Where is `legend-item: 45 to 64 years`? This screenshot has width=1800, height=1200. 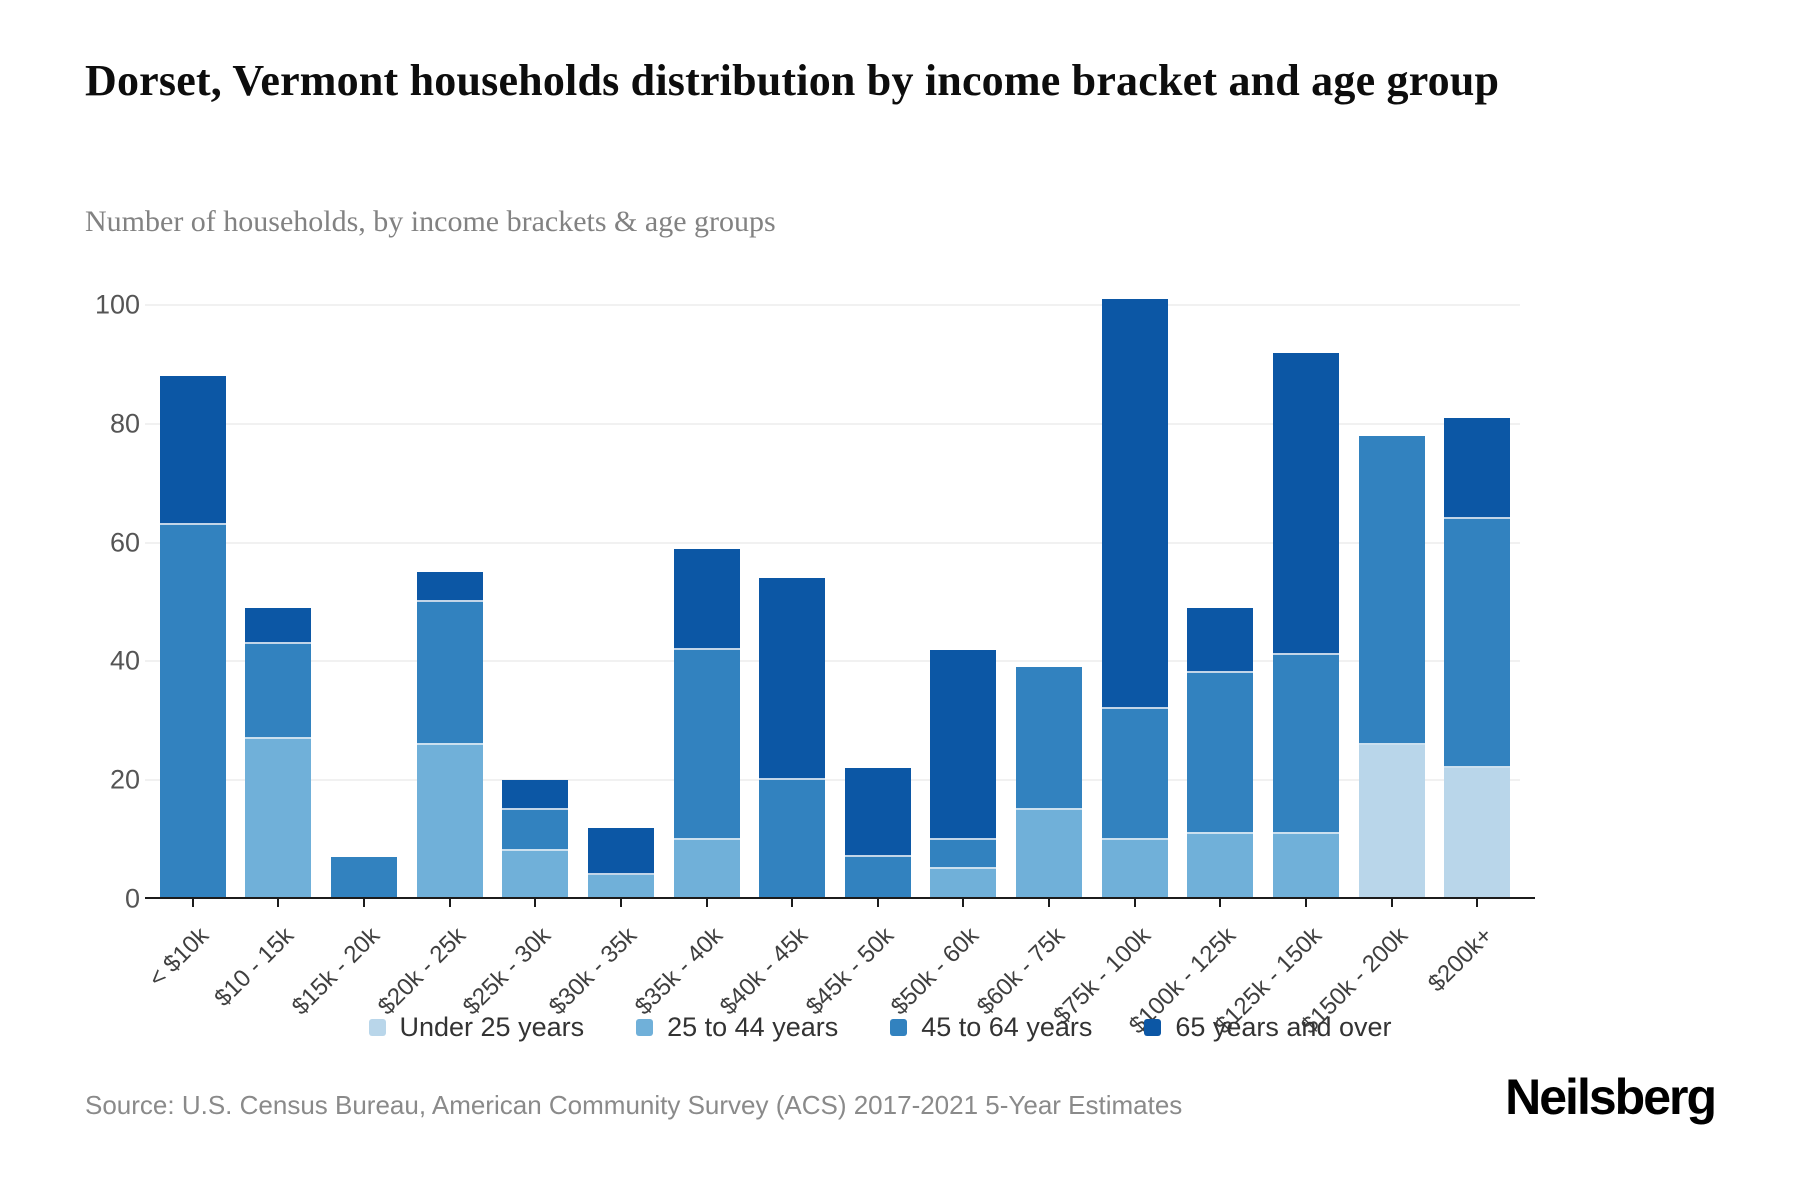 legend-item: 45 to 64 years is located at coordinates (991, 1027).